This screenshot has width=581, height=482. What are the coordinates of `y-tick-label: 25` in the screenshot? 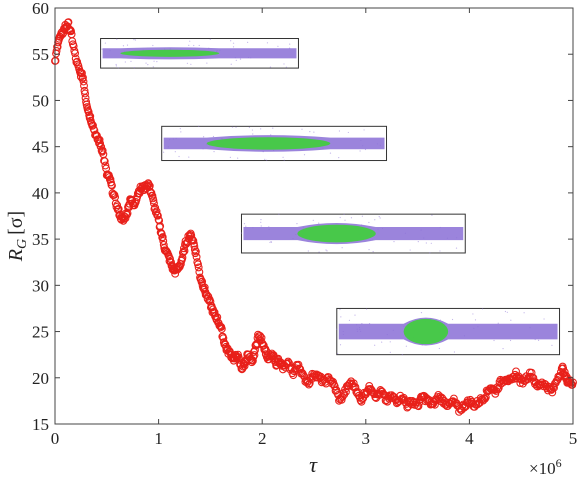 It's located at (40, 332).